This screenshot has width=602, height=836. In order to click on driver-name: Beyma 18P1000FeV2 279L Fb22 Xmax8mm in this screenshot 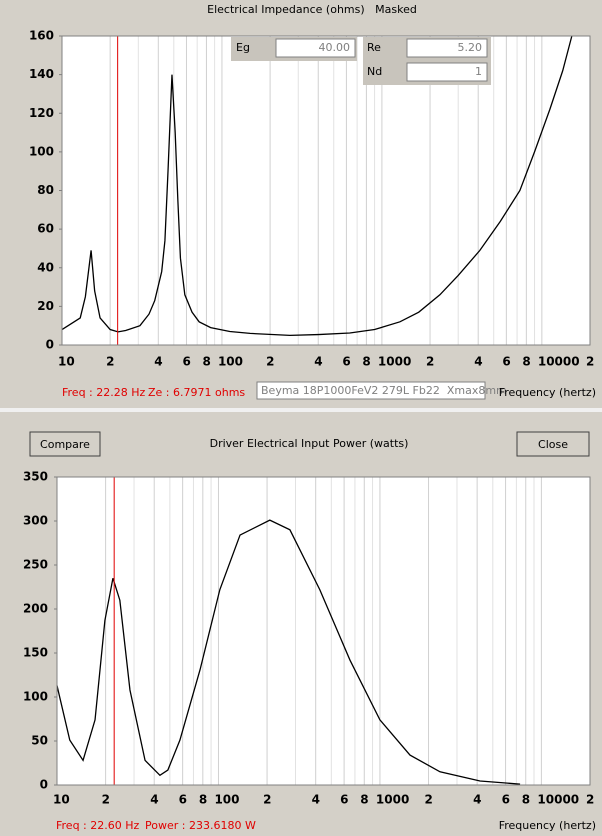, I will do `click(384, 390)`.